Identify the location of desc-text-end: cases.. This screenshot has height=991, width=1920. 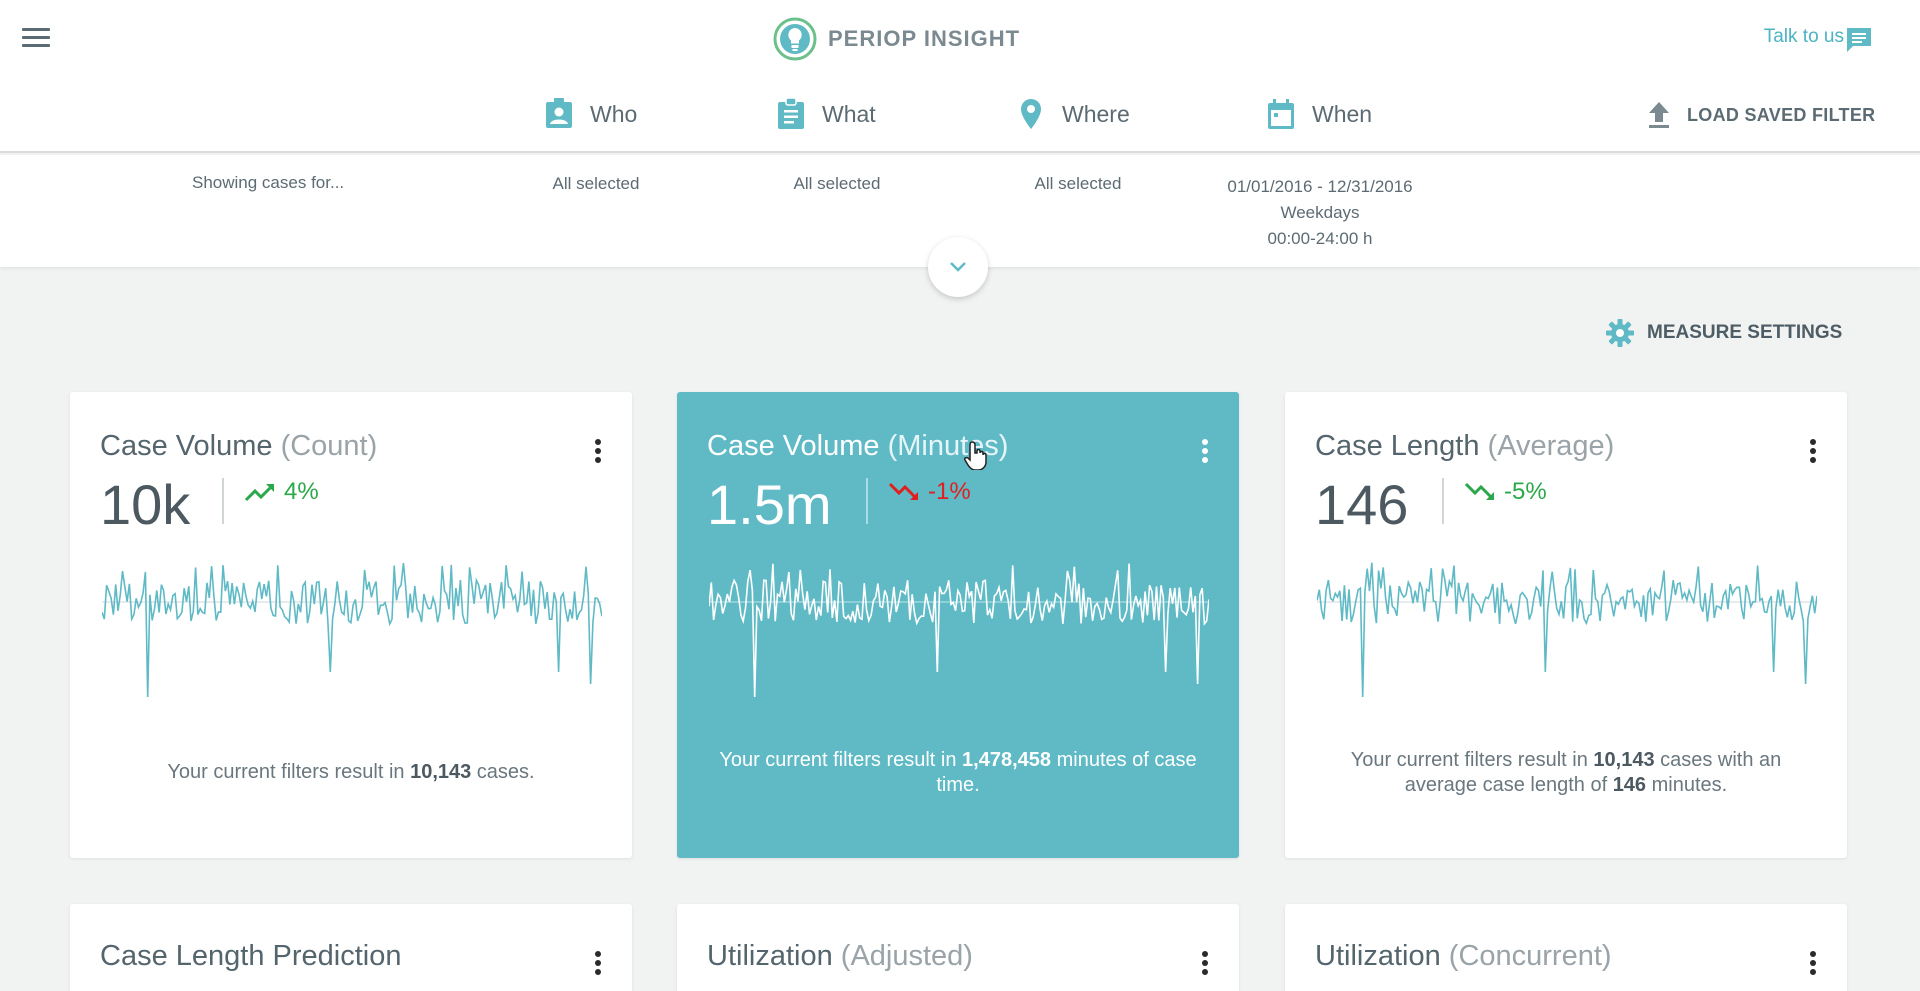
(502, 772).